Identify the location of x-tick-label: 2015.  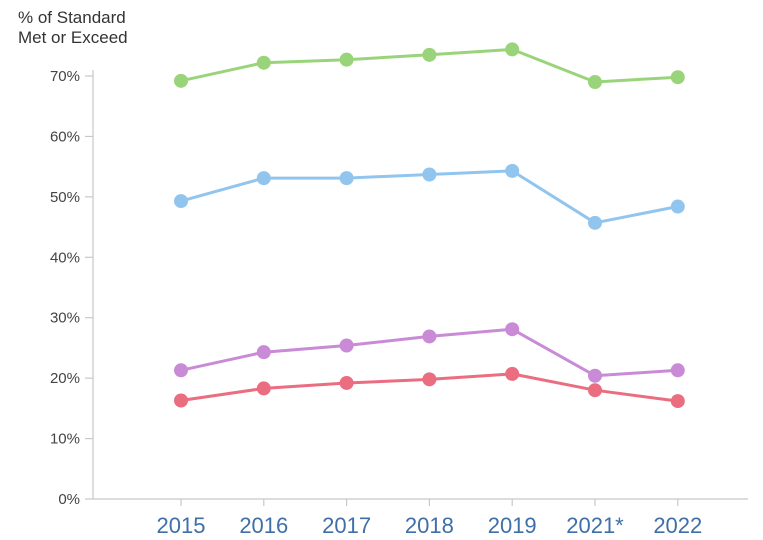
(181, 525).